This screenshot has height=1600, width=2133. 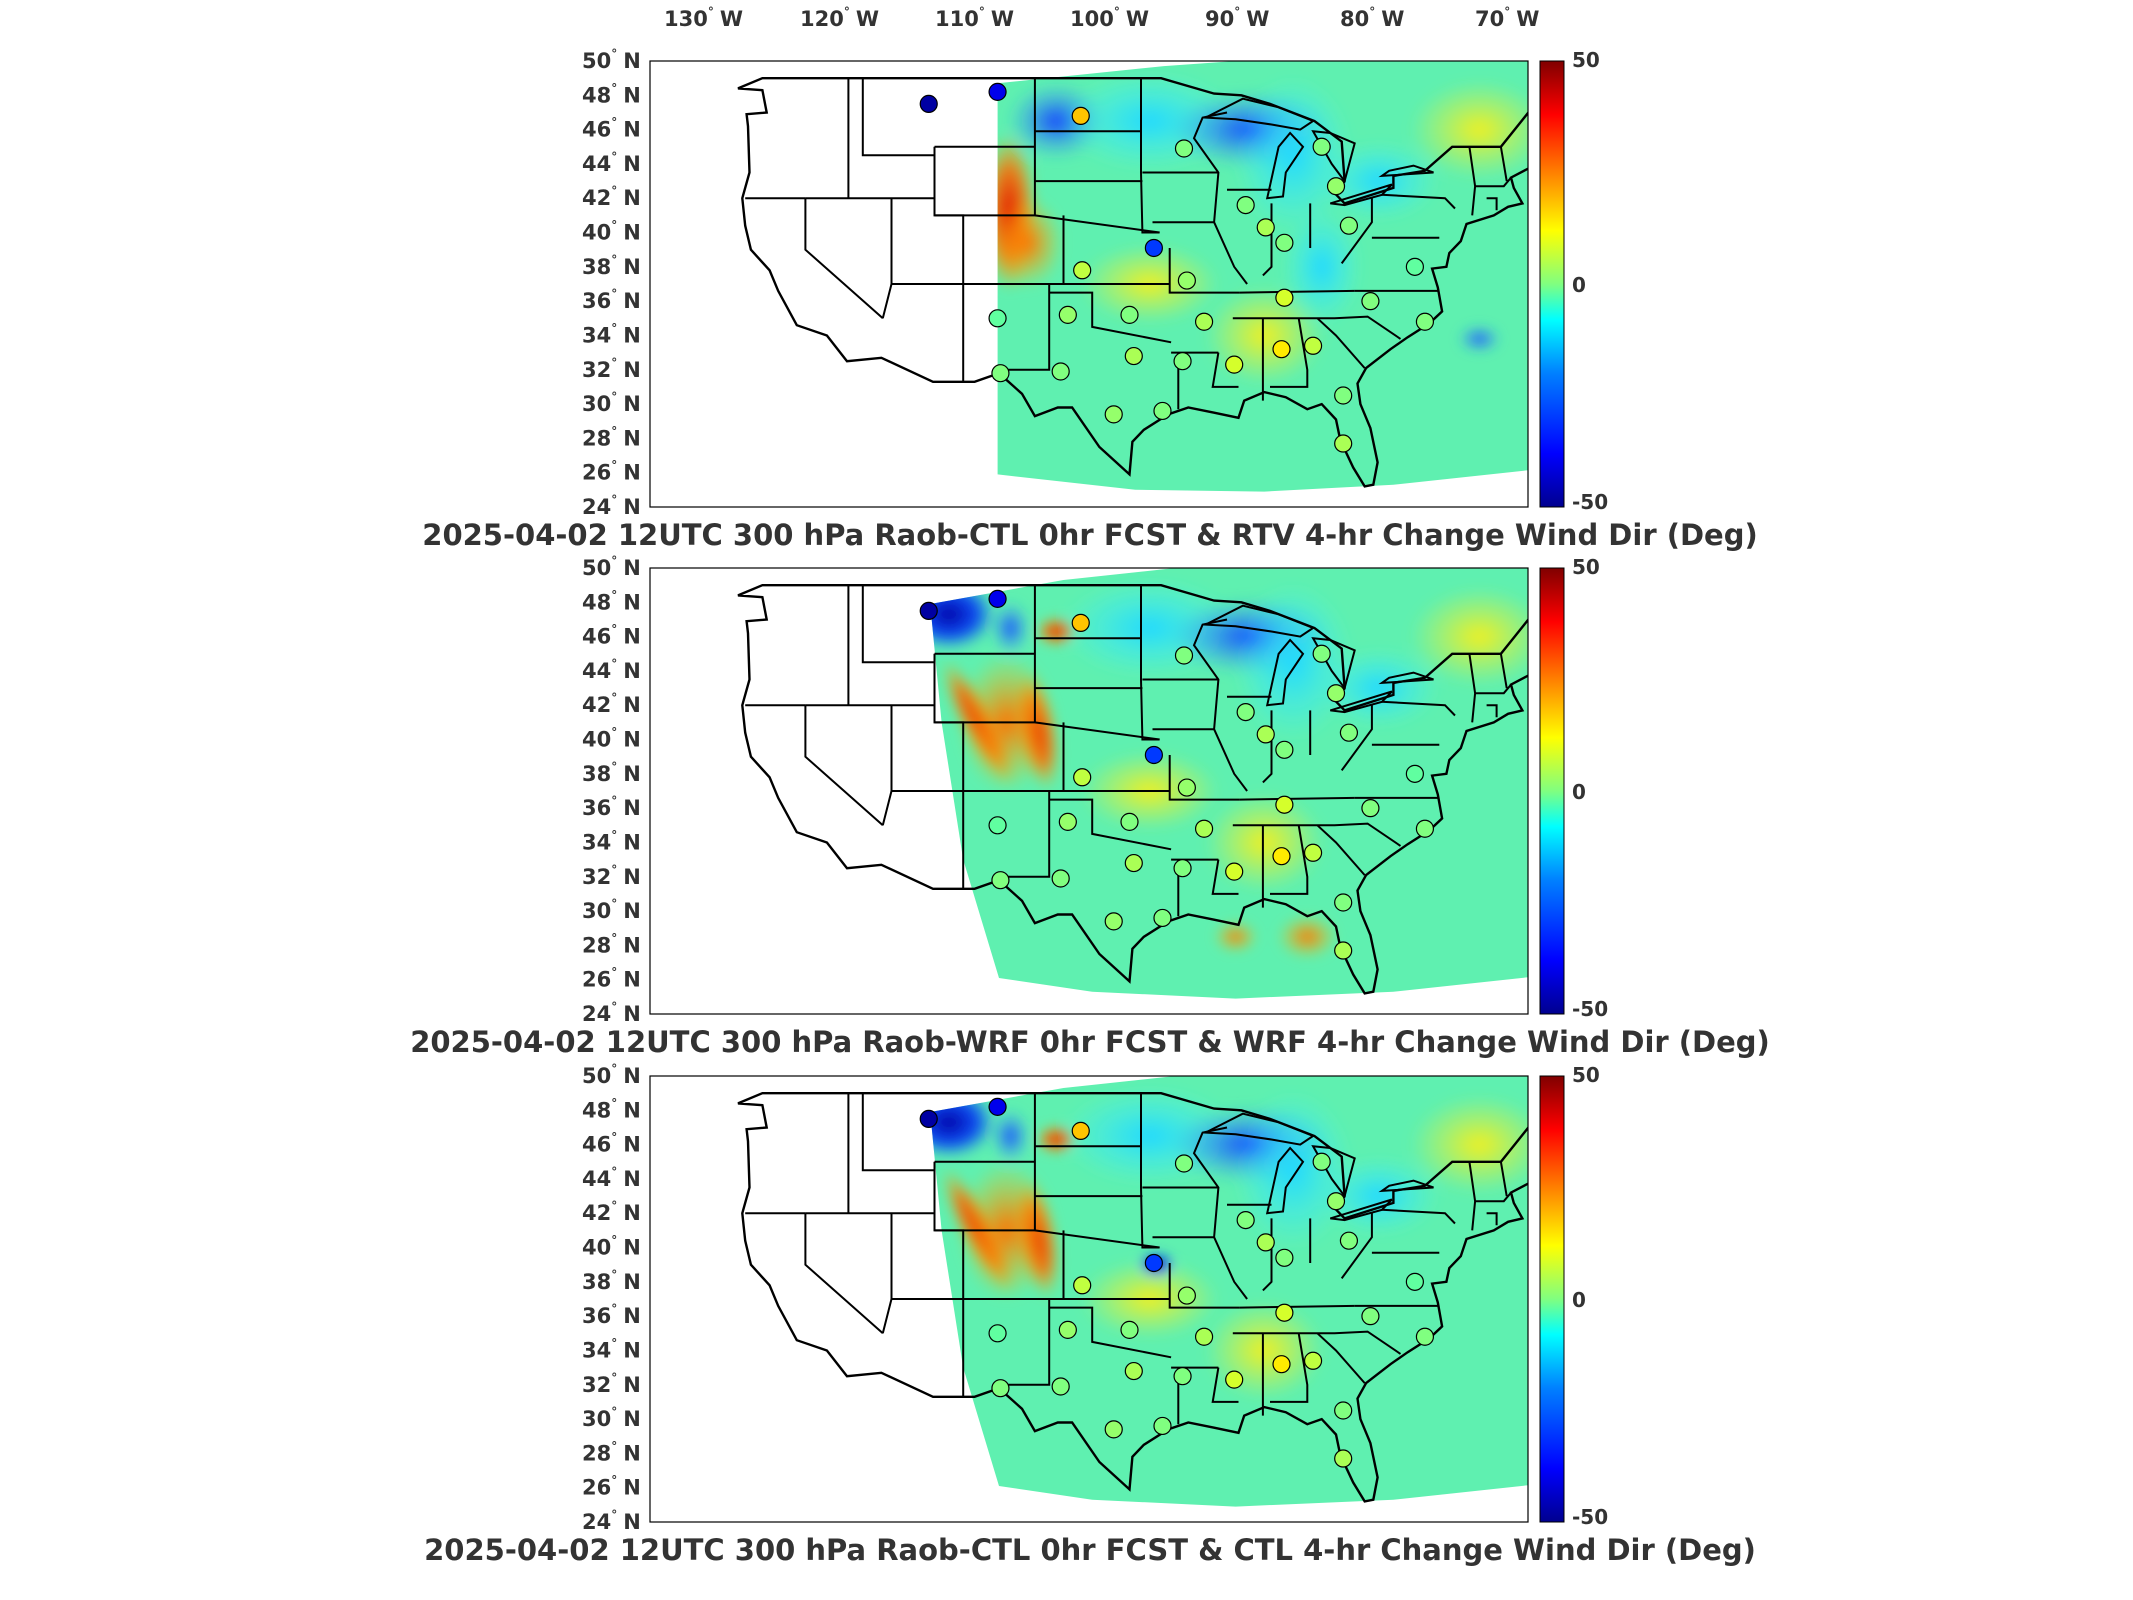 I want to click on latitude-degree: 24, so click(x=596, y=507).